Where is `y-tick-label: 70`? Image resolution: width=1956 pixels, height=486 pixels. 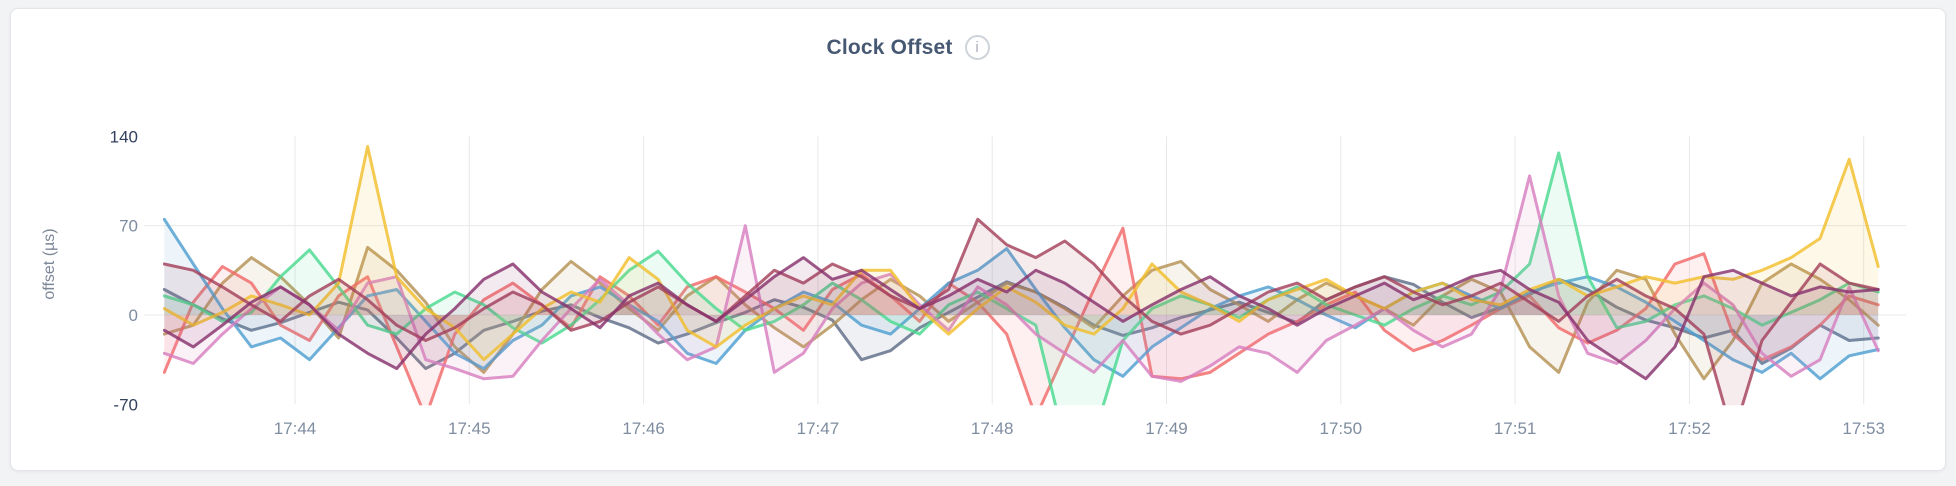 y-tick-label: 70 is located at coordinates (128, 226).